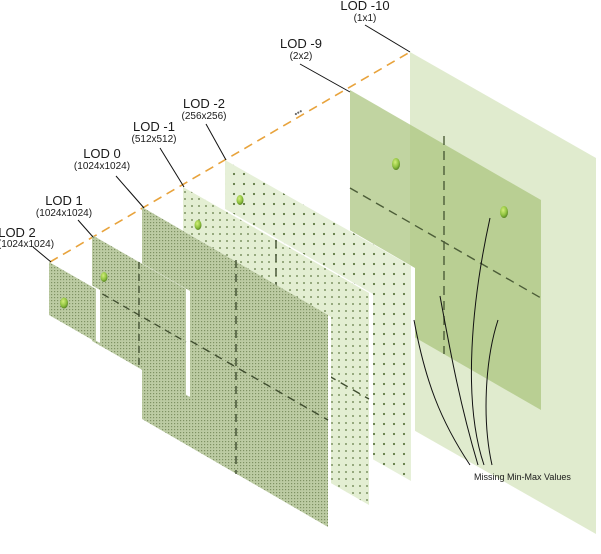 This screenshot has height=554, width=601. What do you see at coordinates (522, 477) in the screenshot?
I see `missing-values-annotation: Missing Min-Max Values` at bounding box center [522, 477].